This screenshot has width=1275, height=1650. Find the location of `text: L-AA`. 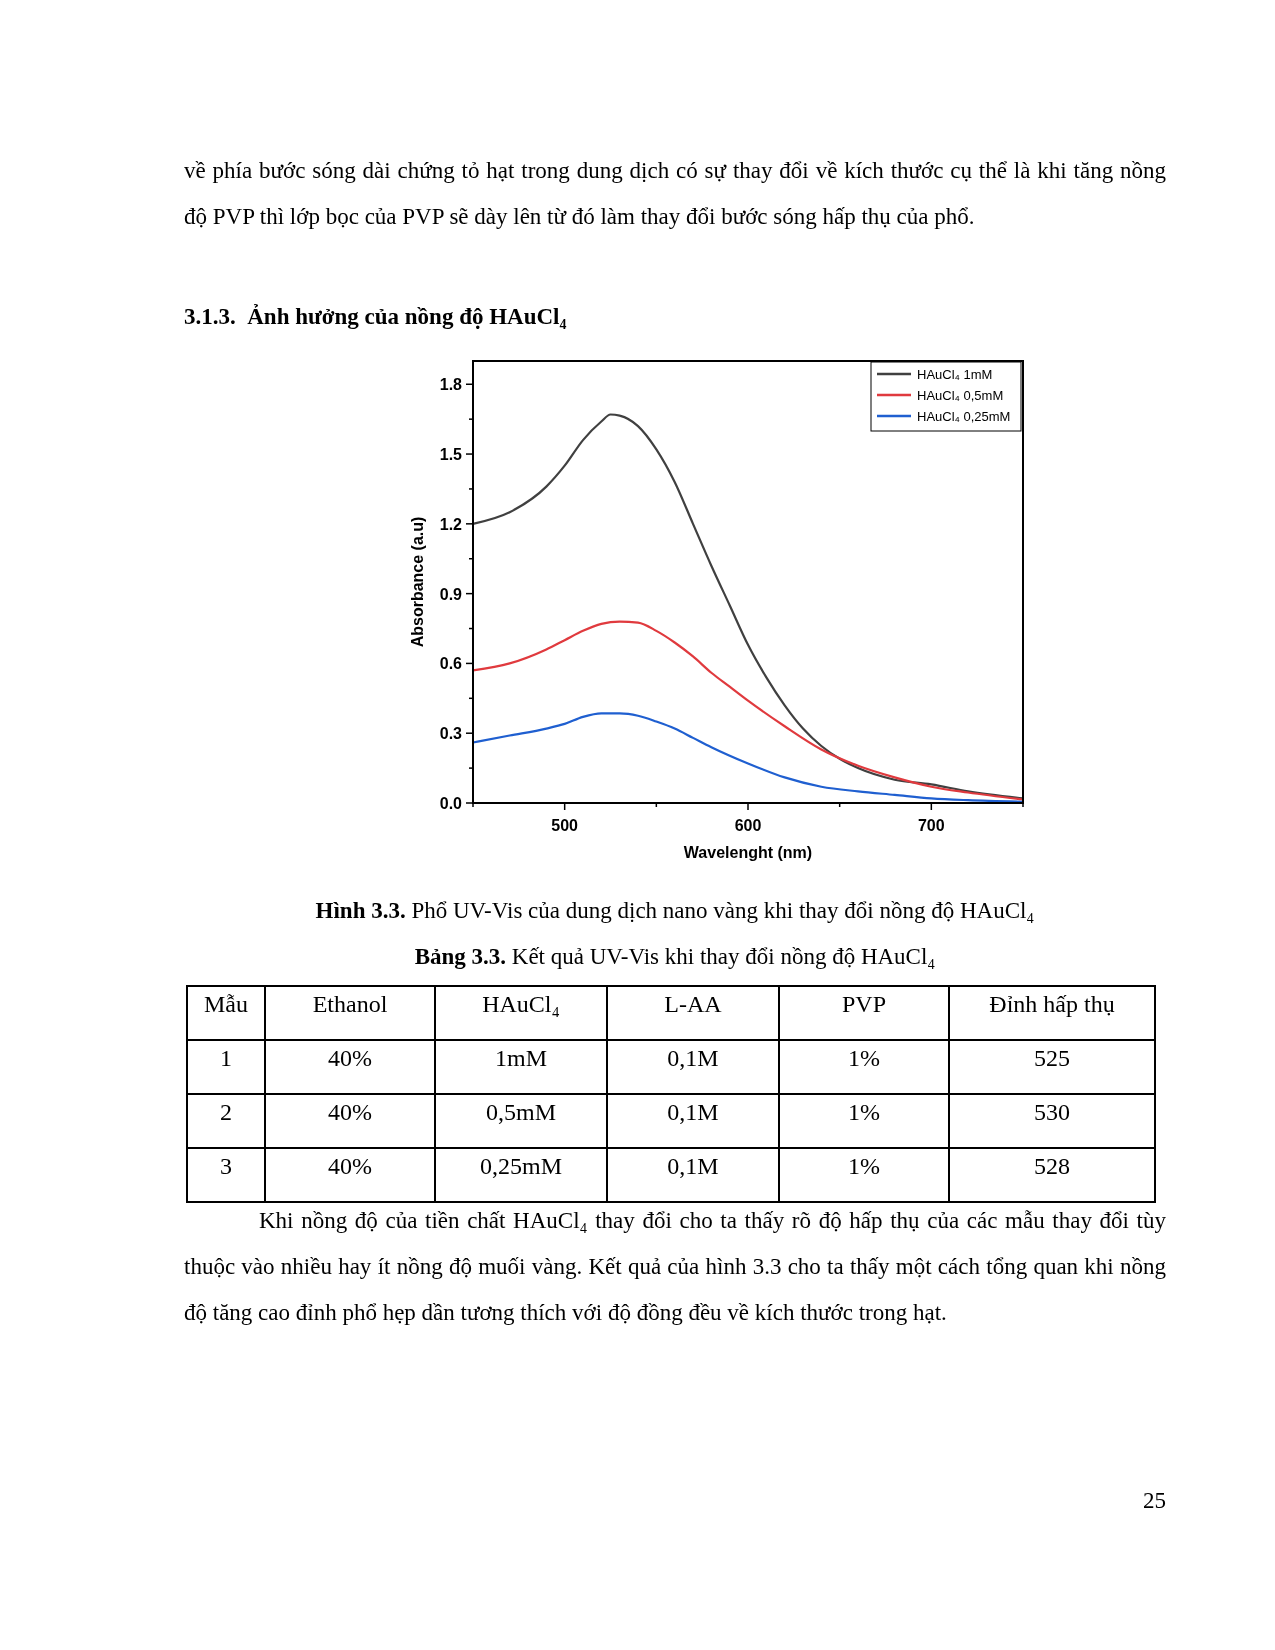

text: L-AA is located at coordinates (693, 1013).